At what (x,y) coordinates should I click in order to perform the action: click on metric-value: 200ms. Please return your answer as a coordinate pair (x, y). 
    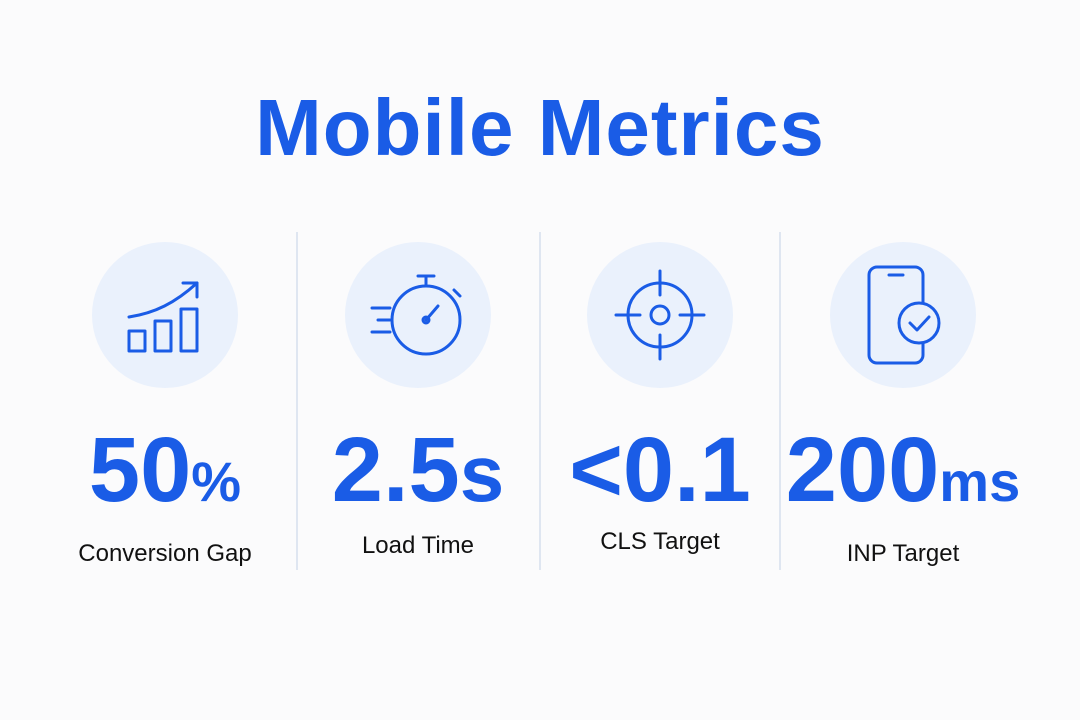
    Looking at the image, I should click on (903, 476).